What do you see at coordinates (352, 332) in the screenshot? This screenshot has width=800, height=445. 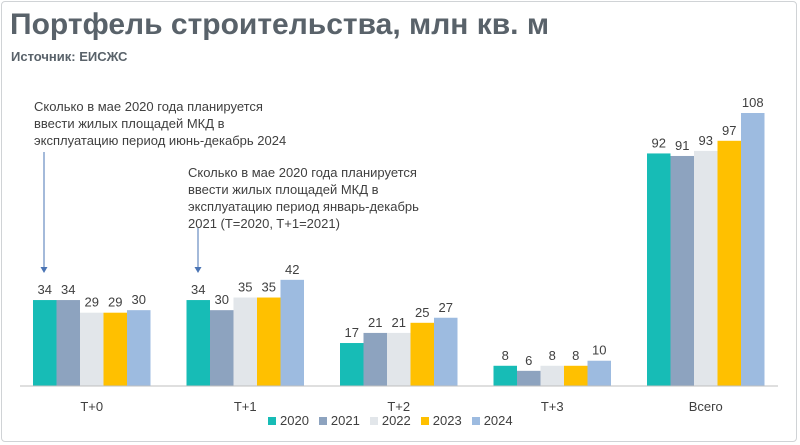 I see `value-label: 17` at bounding box center [352, 332].